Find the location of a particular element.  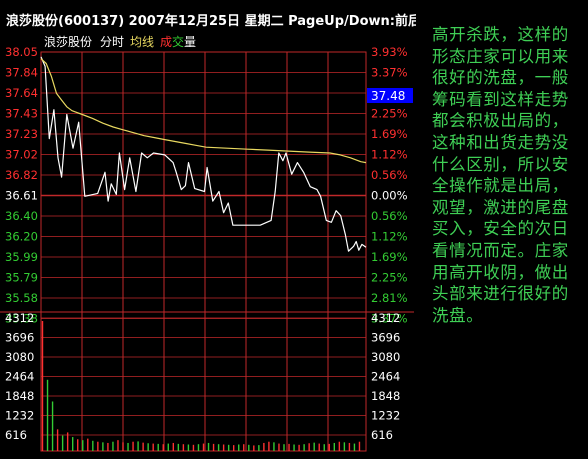

volume-tick-label: 1848 is located at coordinates (19, 396).